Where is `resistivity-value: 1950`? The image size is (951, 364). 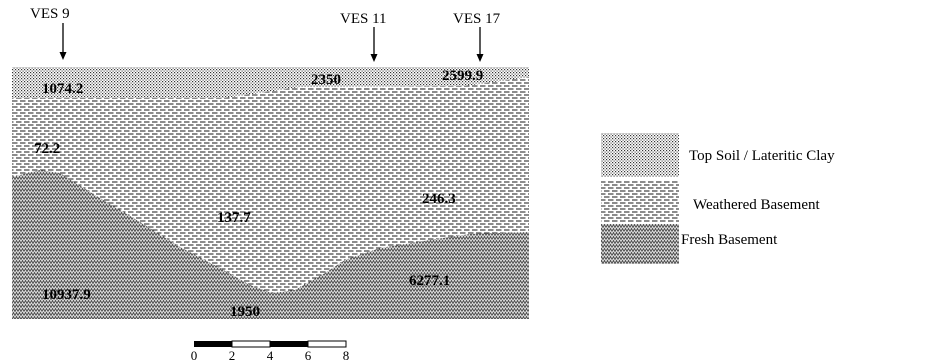 resistivity-value: 1950 is located at coordinates (245, 312).